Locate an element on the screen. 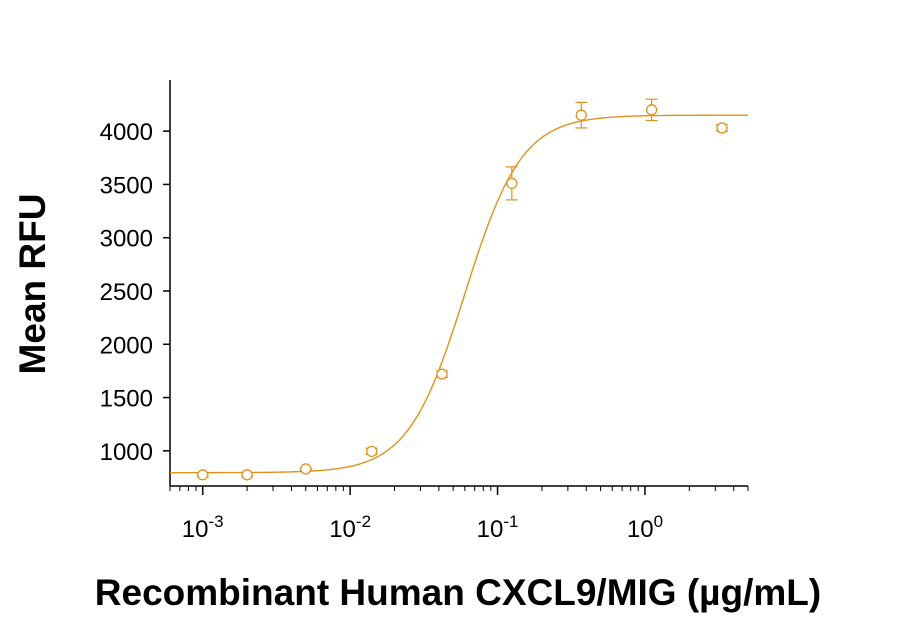 This screenshot has width=907, height=619. x-tick-exponent: -1 is located at coordinates (510, 521).